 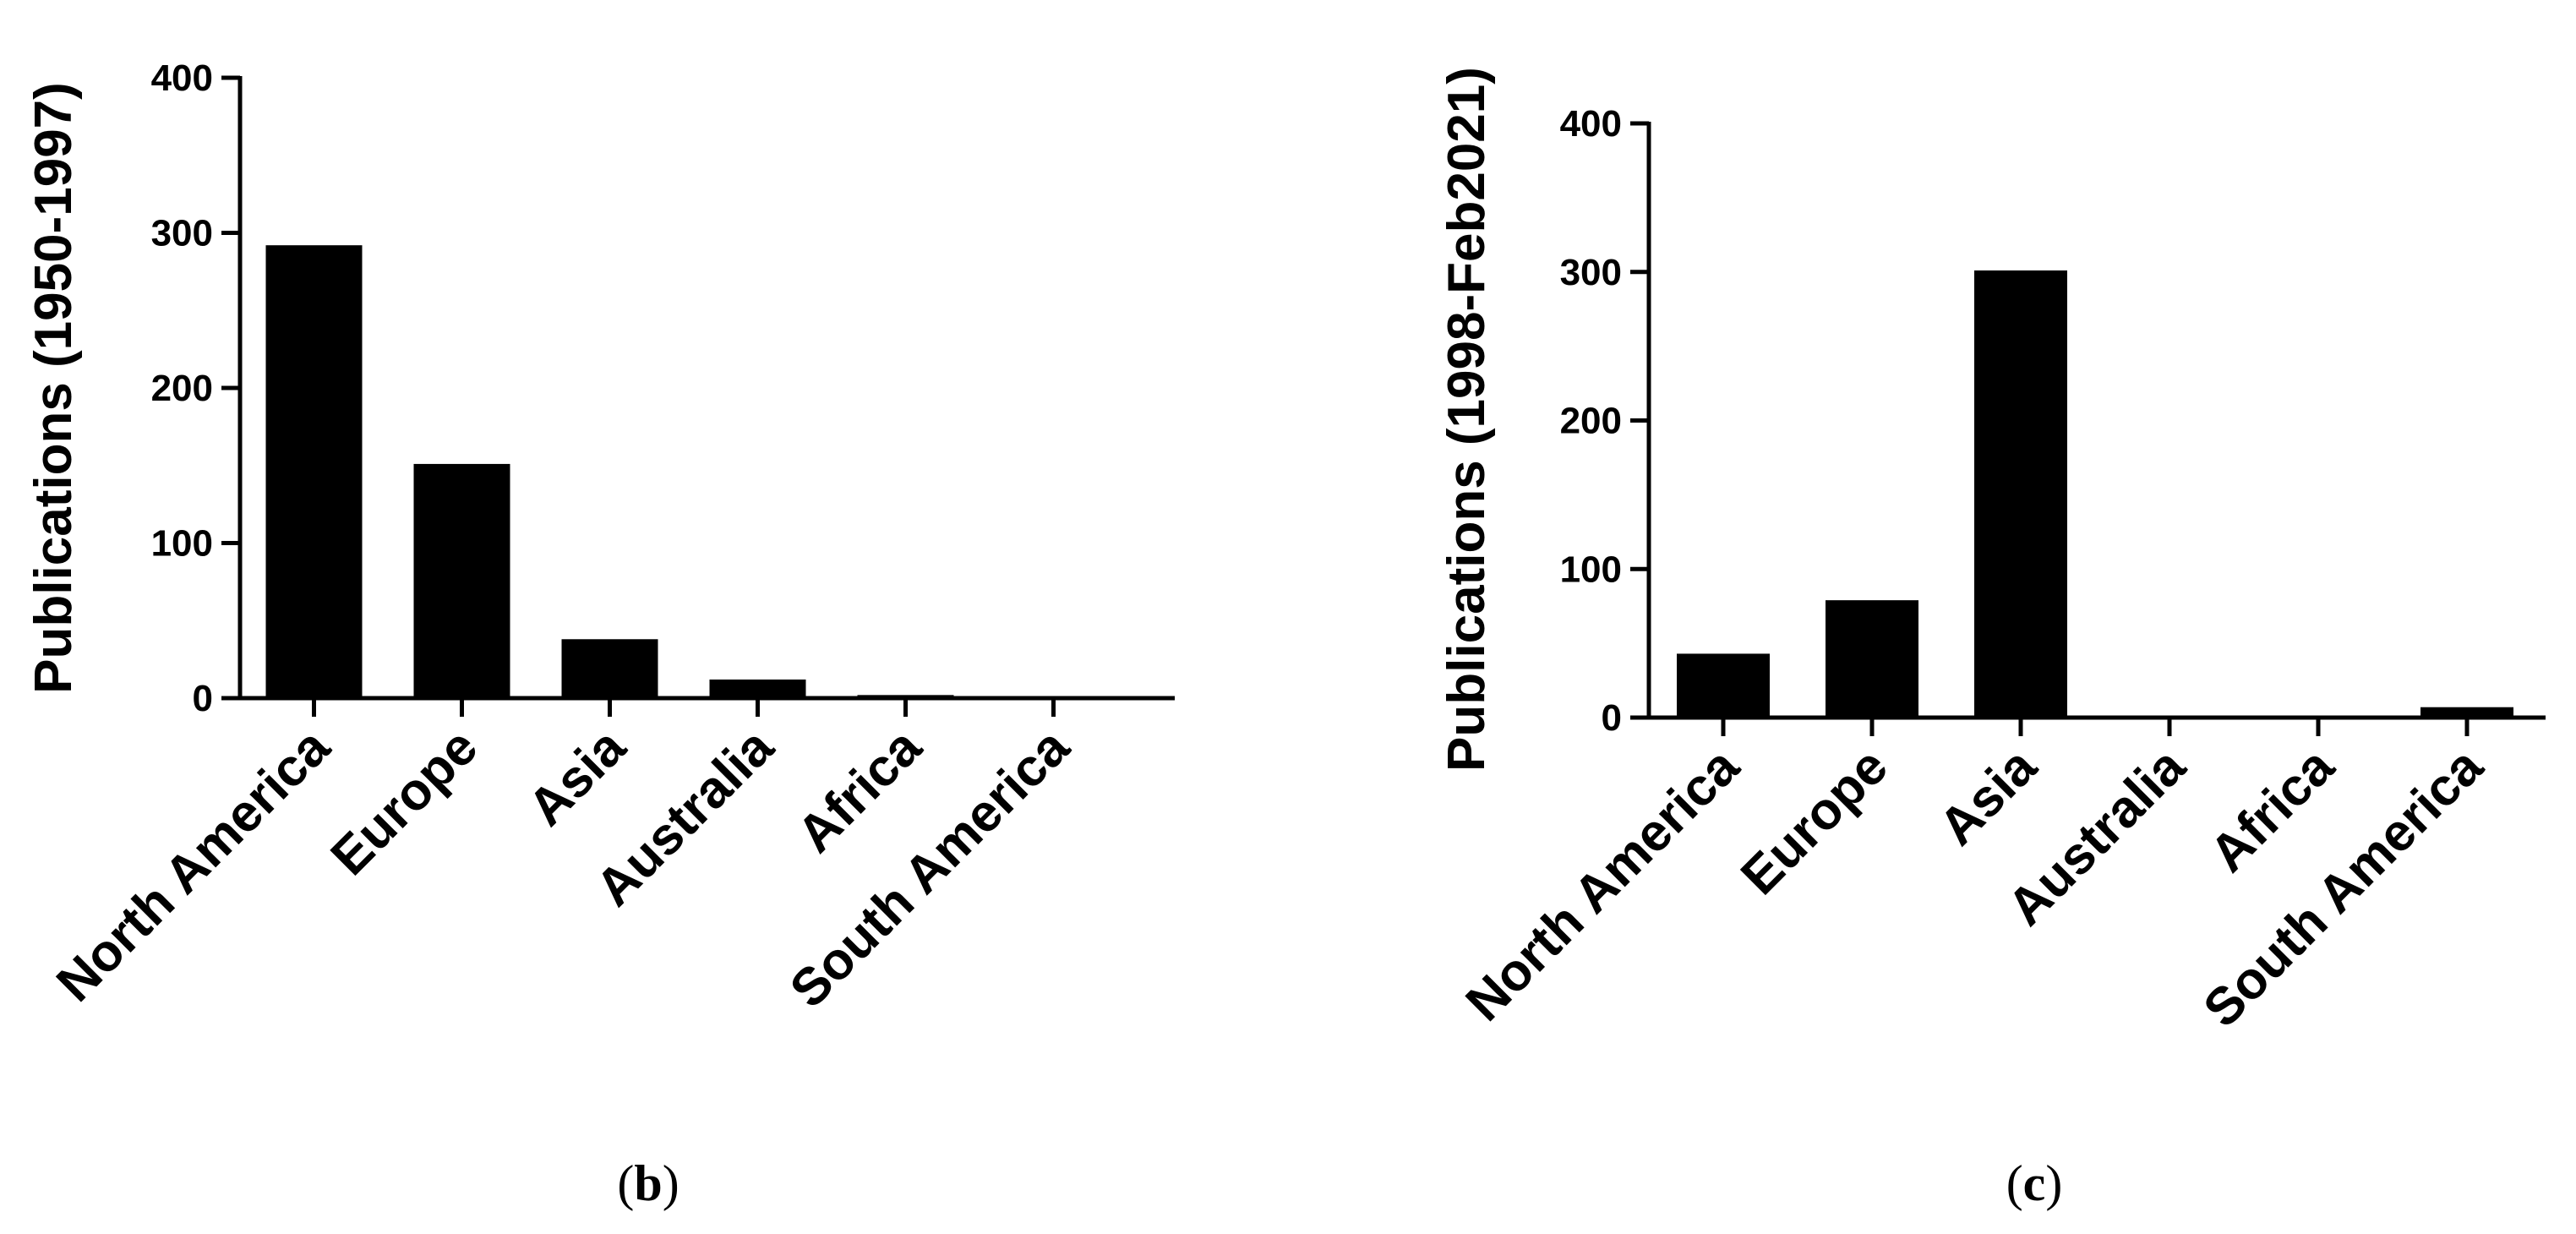 What do you see at coordinates (648, 1183) in the screenshot?
I see `panel-label: (b)` at bounding box center [648, 1183].